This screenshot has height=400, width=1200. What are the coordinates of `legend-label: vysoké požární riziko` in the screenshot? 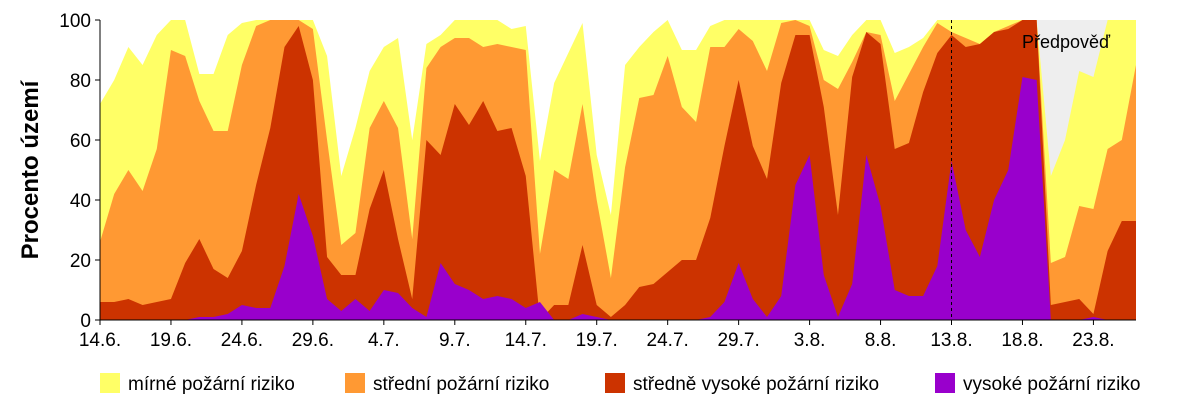 It's located at (1051, 384).